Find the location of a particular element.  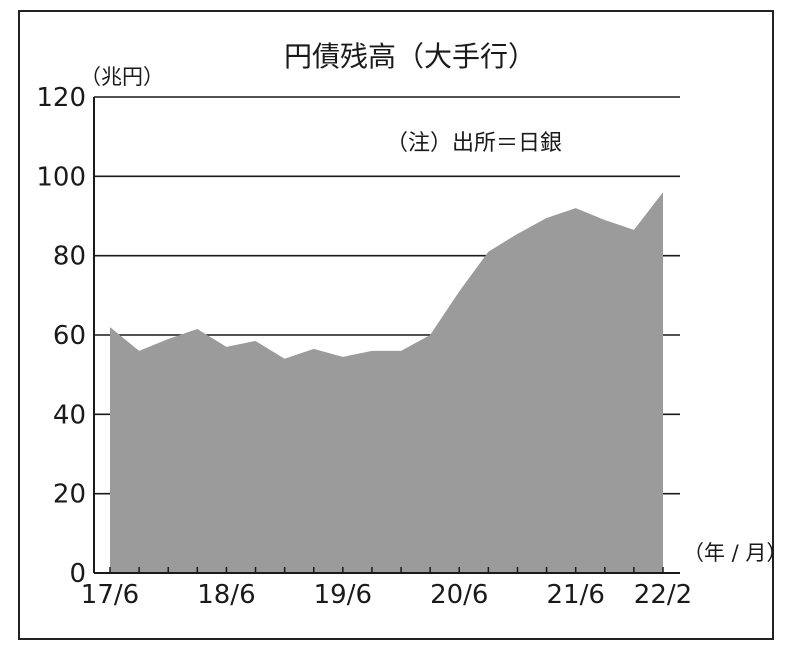

x-axis-unit-label: （年 / 月） is located at coordinates (729, 553).